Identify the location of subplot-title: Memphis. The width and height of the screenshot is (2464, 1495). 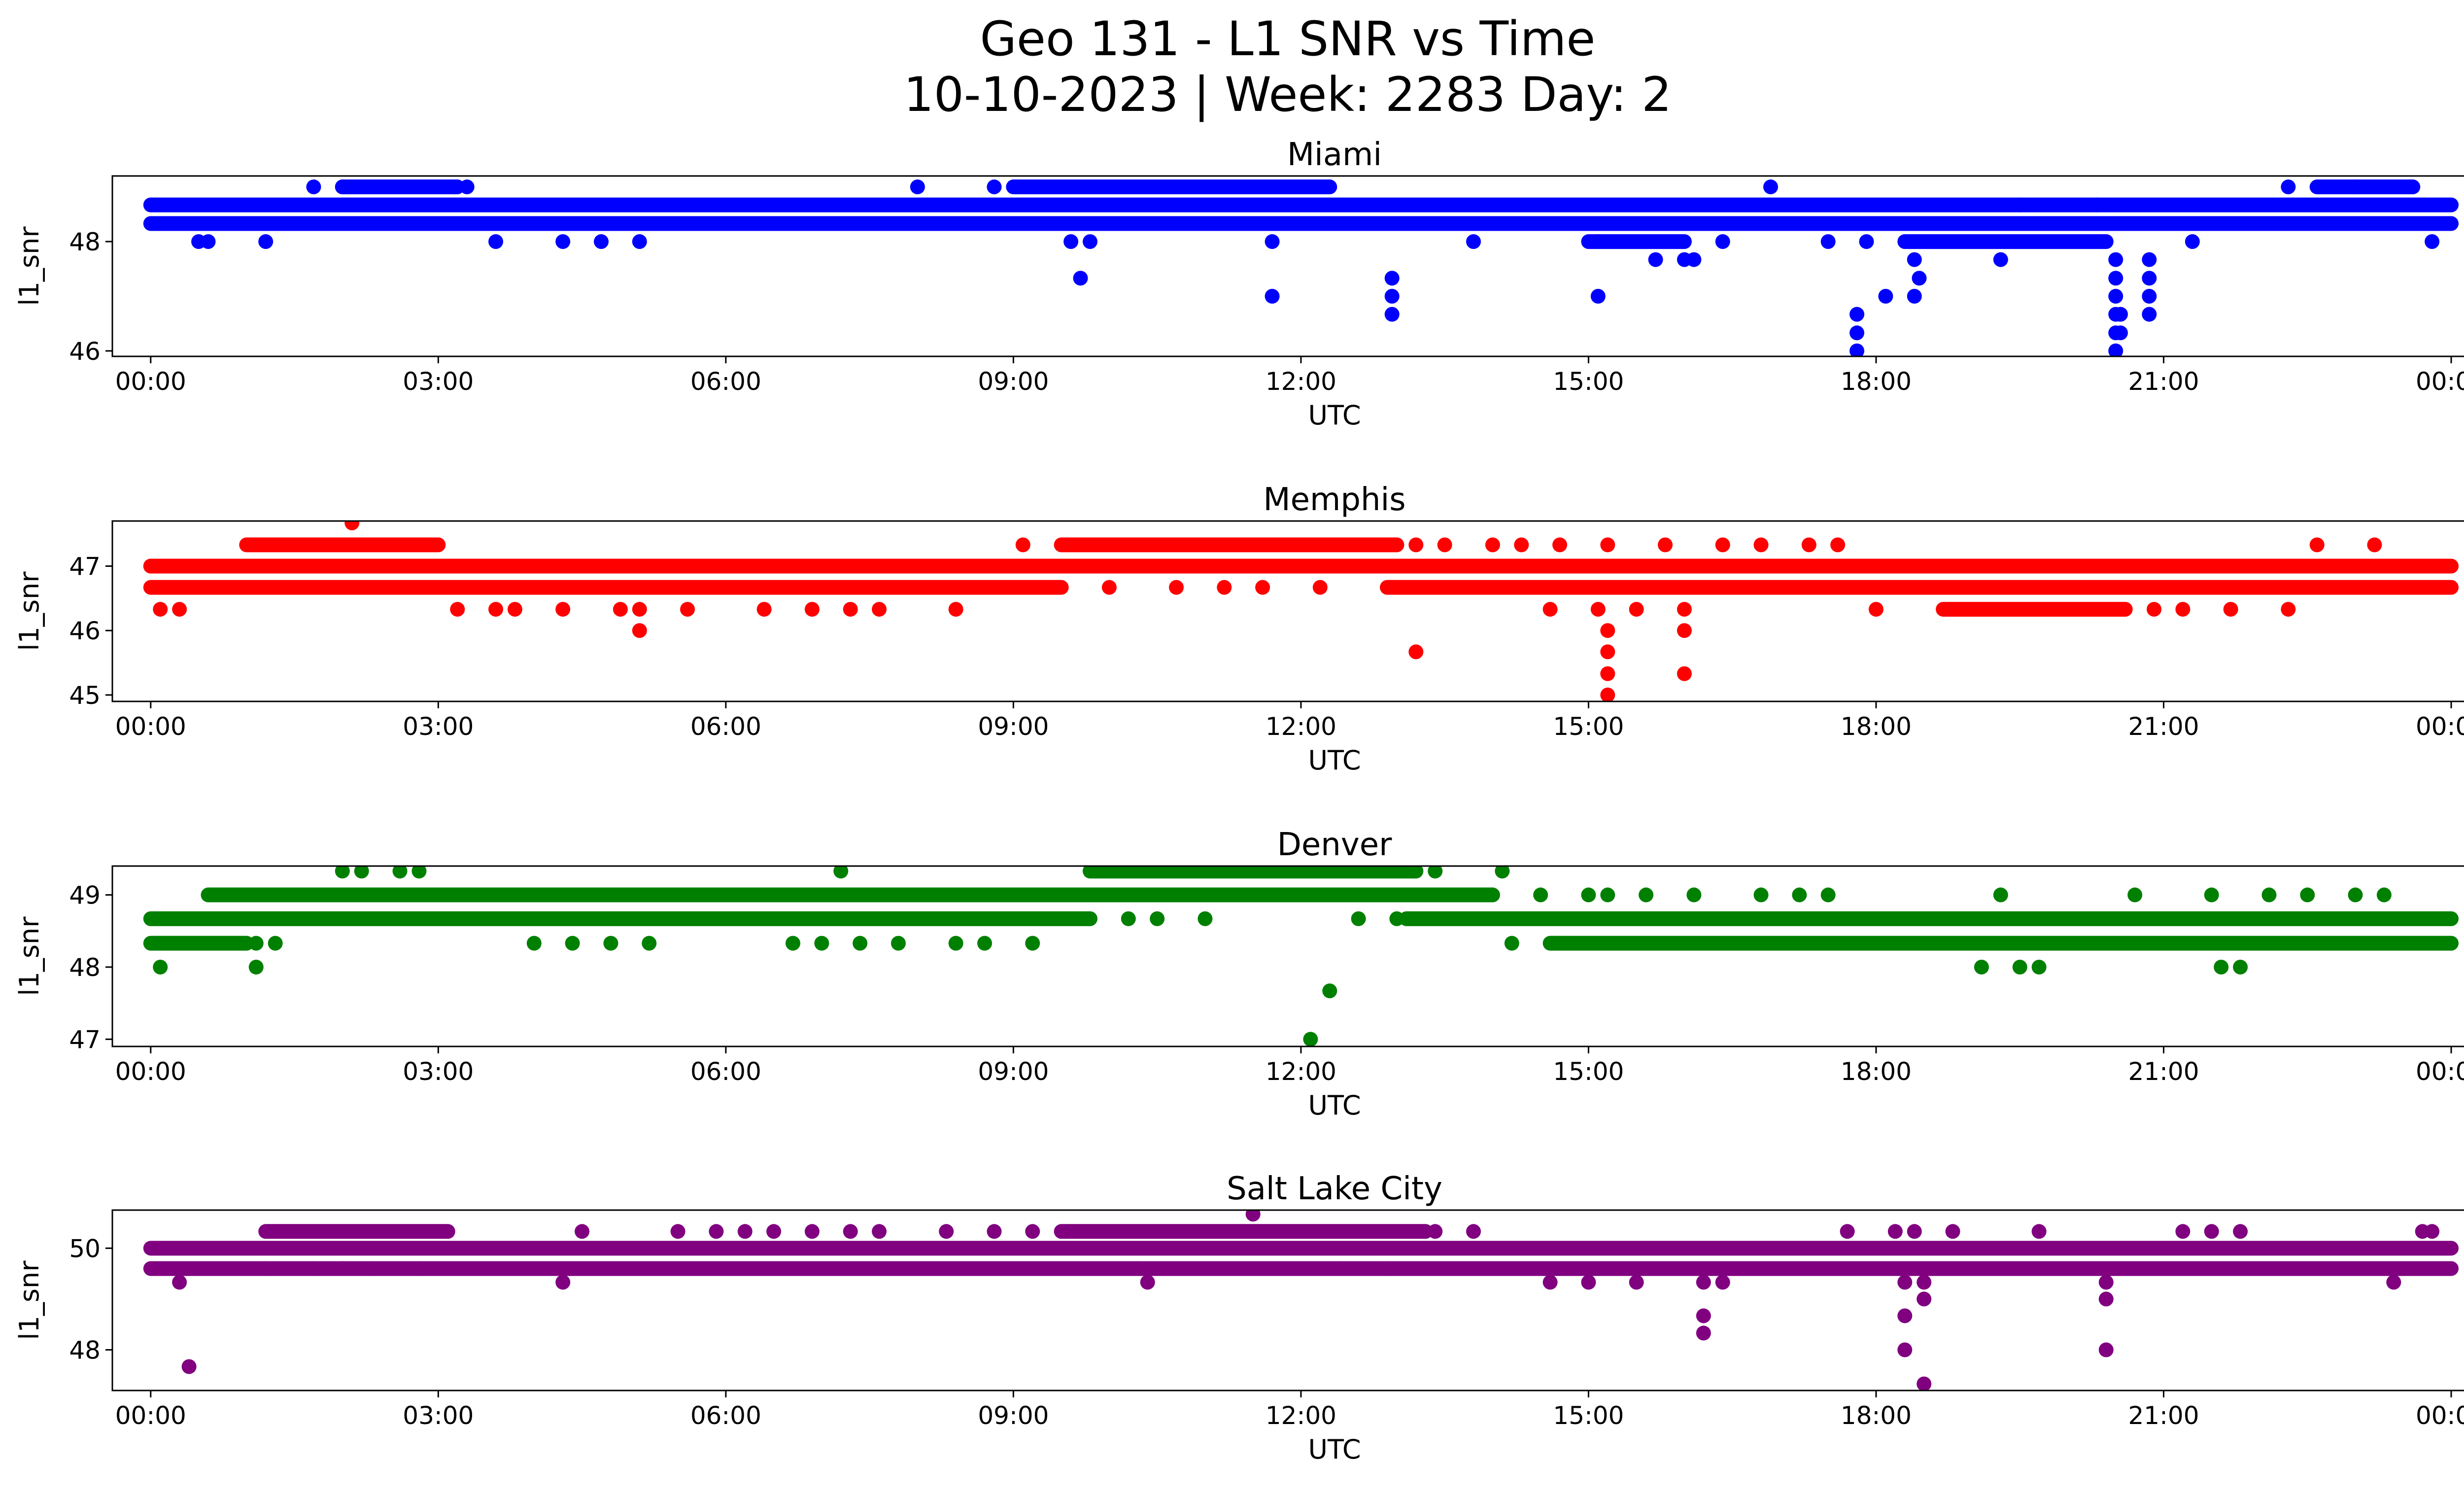
(1334, 500).